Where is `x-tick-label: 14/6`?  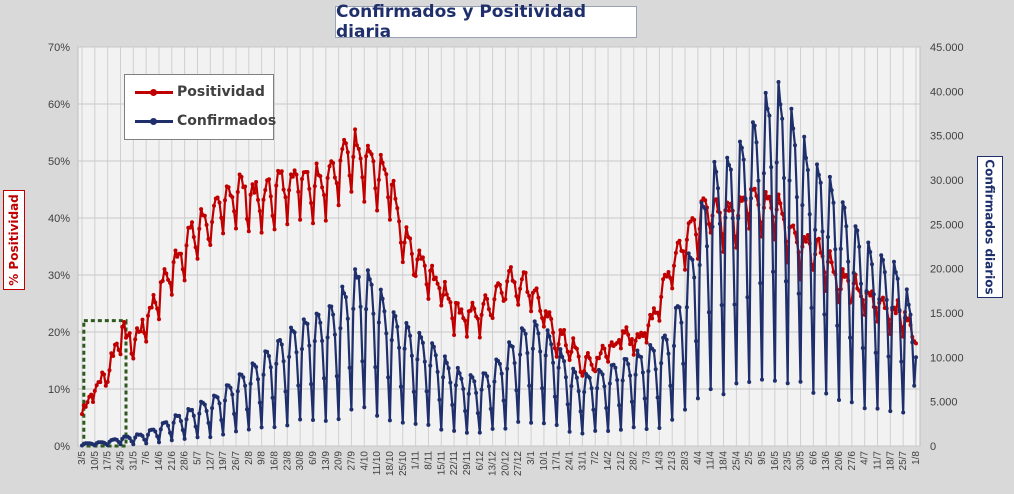
x-tick-label: 14/6 is located at coordinates (159, 461).